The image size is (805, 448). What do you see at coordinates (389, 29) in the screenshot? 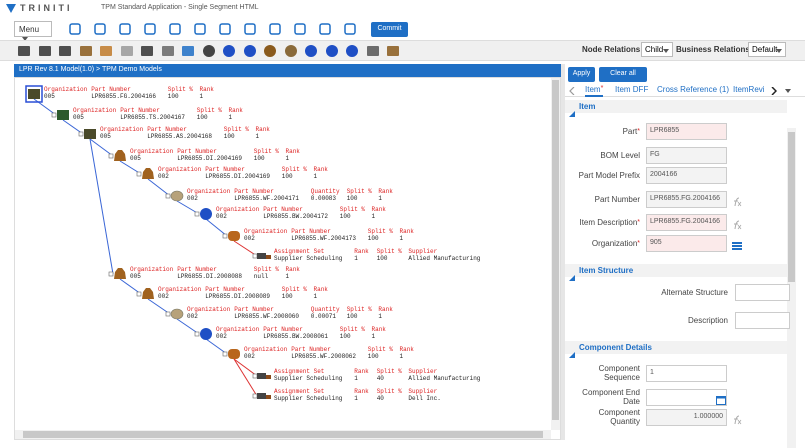
I see `commit-button: Commit` at bounding box center [389, 29].